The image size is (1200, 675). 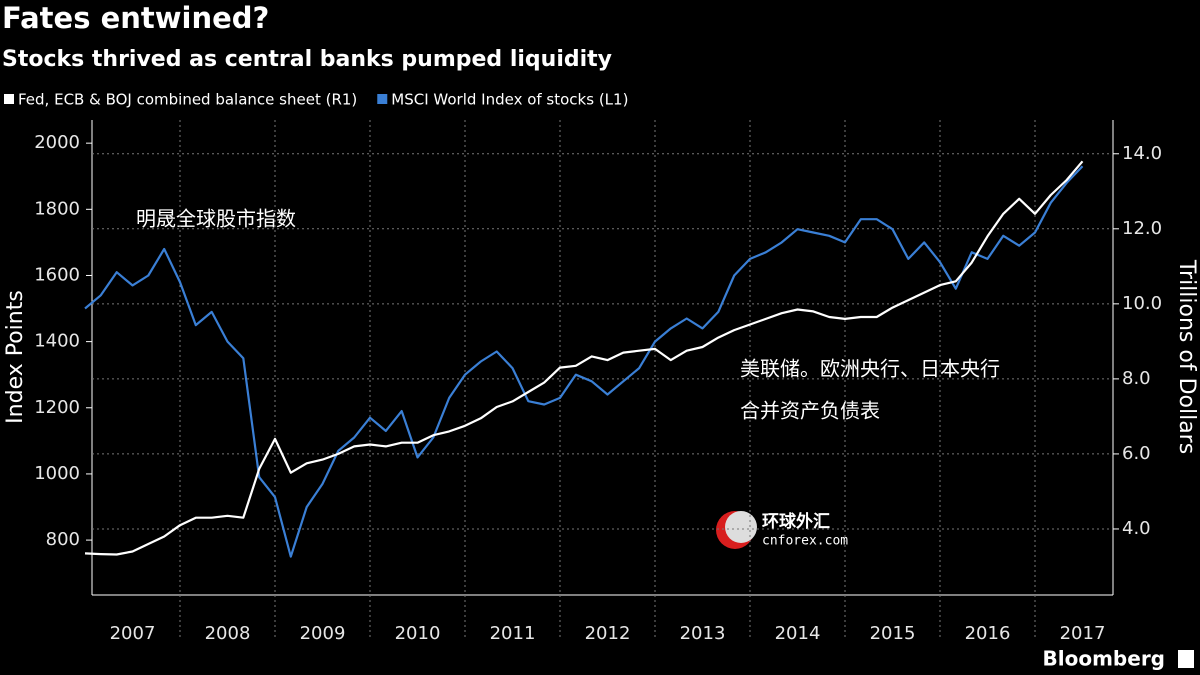 I want to click on watermark: 环球外汇, so click(x=796, y=521).